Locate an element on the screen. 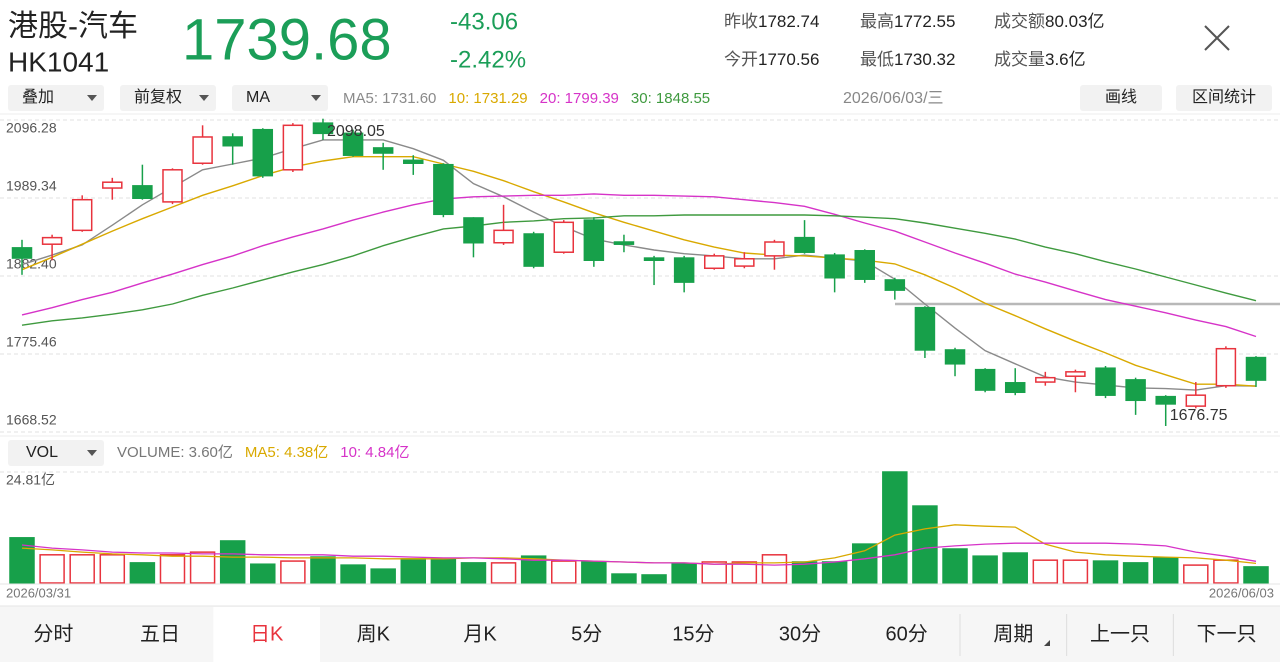 The height and width of the screenshot is (662, 1280). chart-date: 2026/06/03/三 is located at coordinates (893, 98).